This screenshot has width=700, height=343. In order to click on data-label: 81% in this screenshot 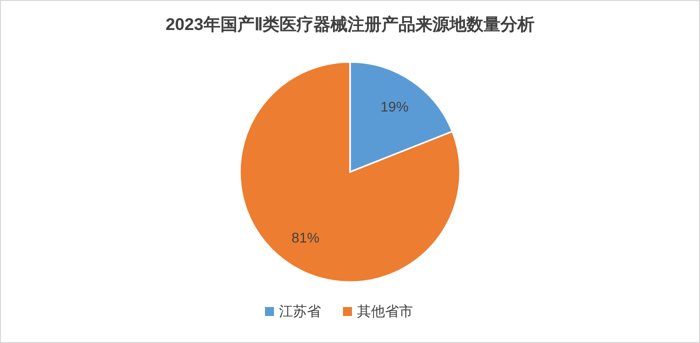, I will do `click(305, 238)`.